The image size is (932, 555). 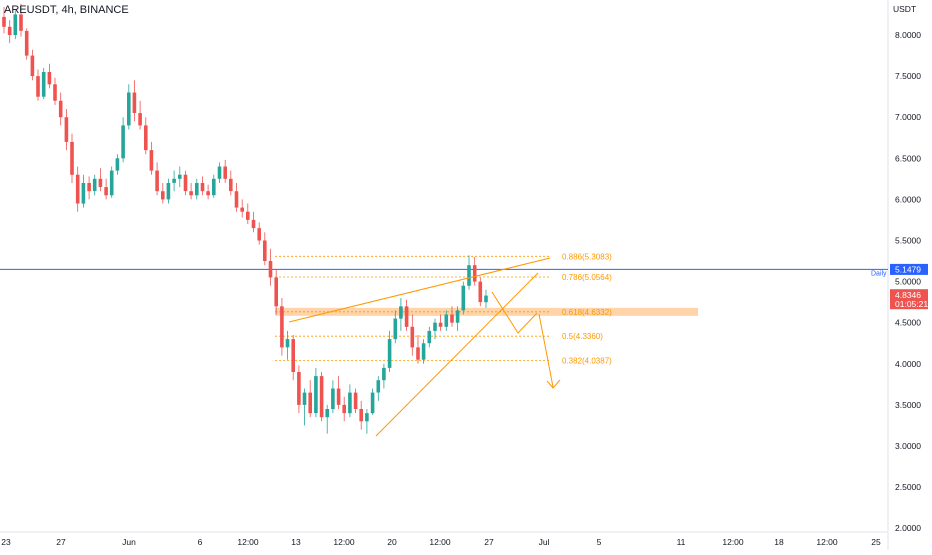 What do you see at coordinates (908, 158) in the screenshot?
I see `price-tick-label: 6.5000` at bounding box center [908, 158].